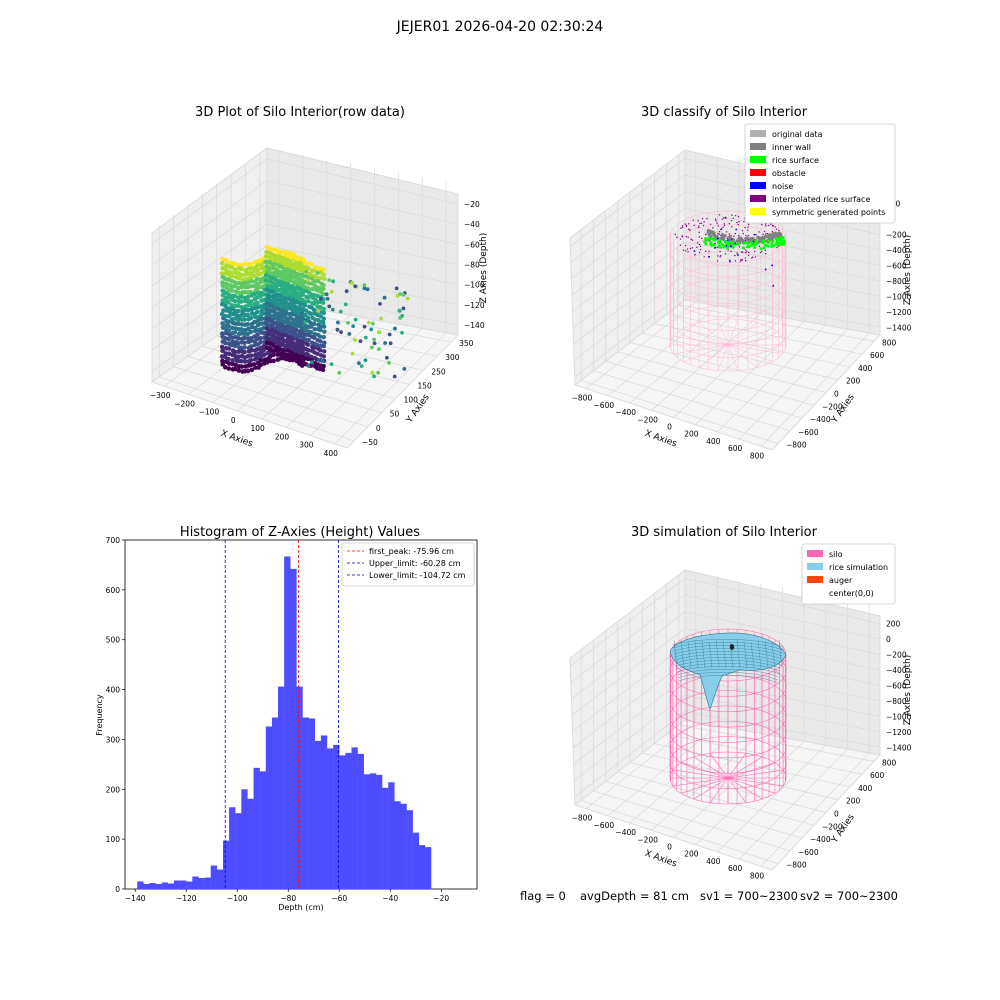 Image resolution: width=1000 pixels, height=1000 pixels. I want to click on histogram-x-tick-label: −40, so click(390, 898).